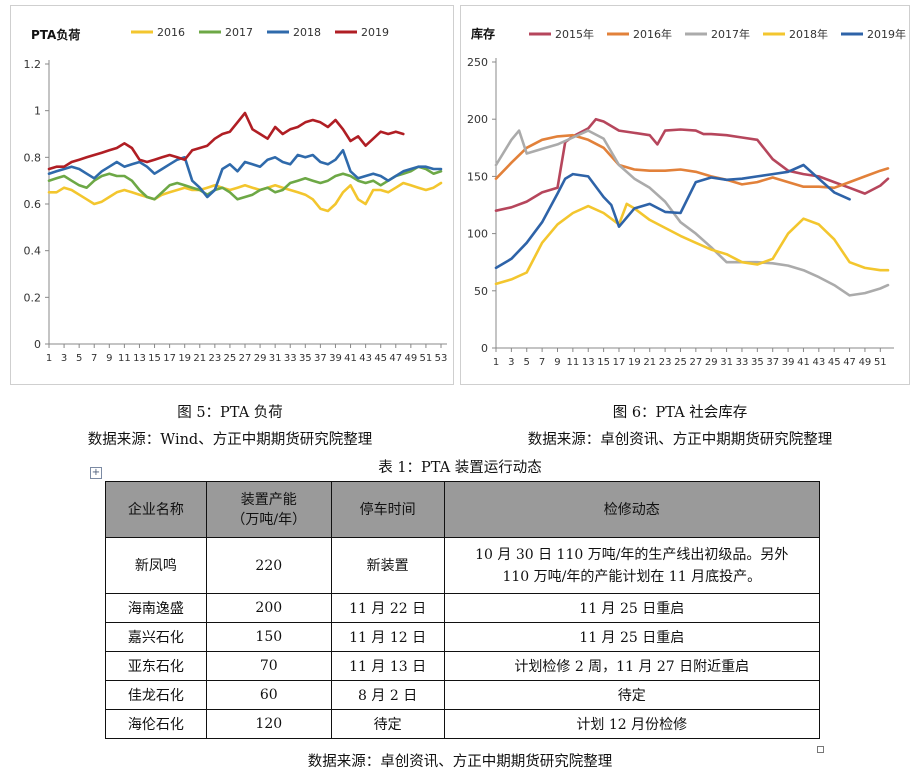 This screenshot has width=917, height=776. What do you see at coordinates (268, 695) in the screenshot?
I see `cell-capacity: 60` at bounding box center [268, 695].